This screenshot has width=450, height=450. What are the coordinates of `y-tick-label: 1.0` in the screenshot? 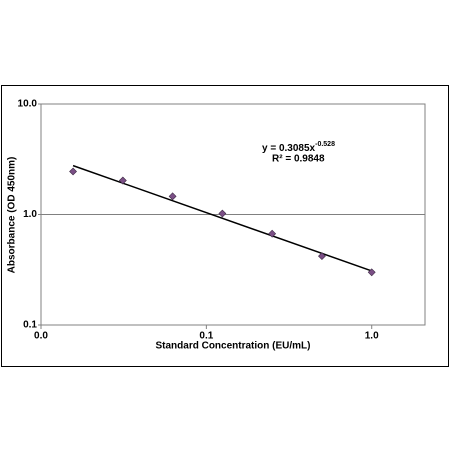 It's located at (30, 214).